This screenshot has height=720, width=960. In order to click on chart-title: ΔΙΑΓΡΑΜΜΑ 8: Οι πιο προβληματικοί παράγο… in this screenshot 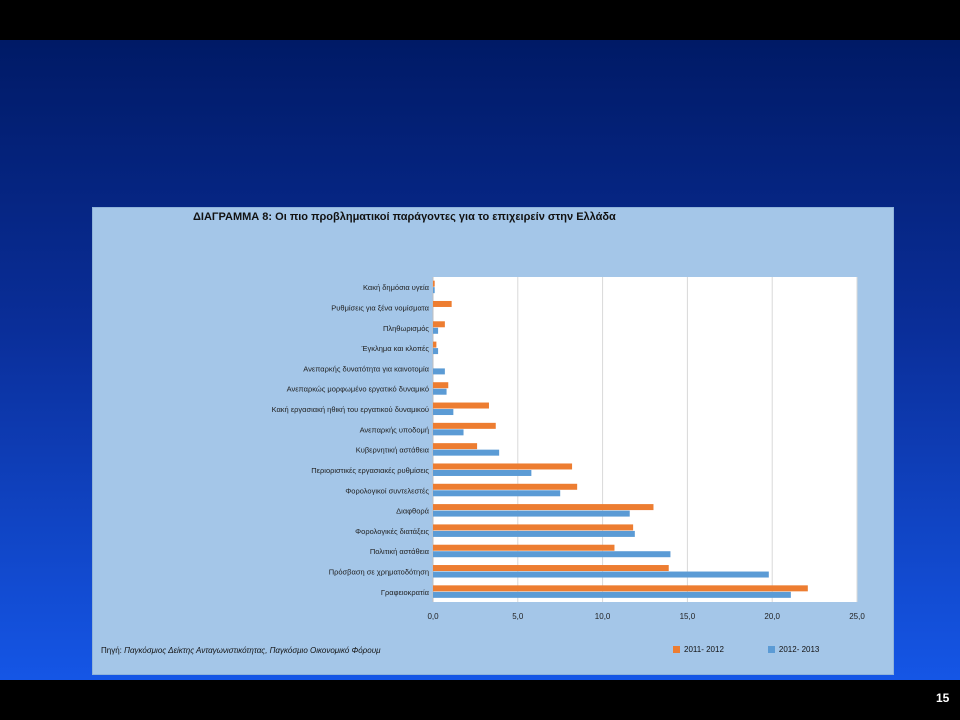, I will do `click(404, 217)`.